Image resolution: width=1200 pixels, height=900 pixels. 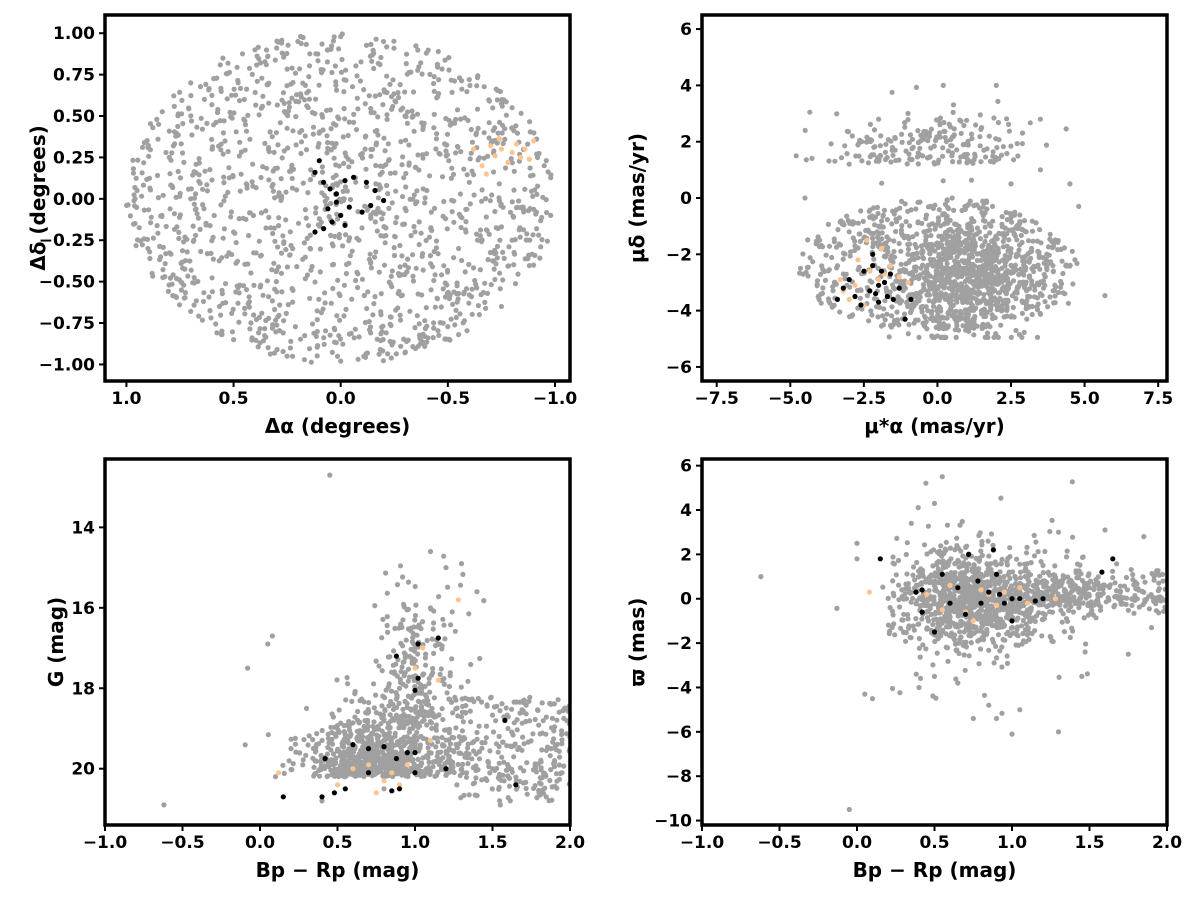 What do you see at coordinates (337, 843) in the screenshot?
I see `x-tick-label: 0.5` at bounding box center [337, 843].